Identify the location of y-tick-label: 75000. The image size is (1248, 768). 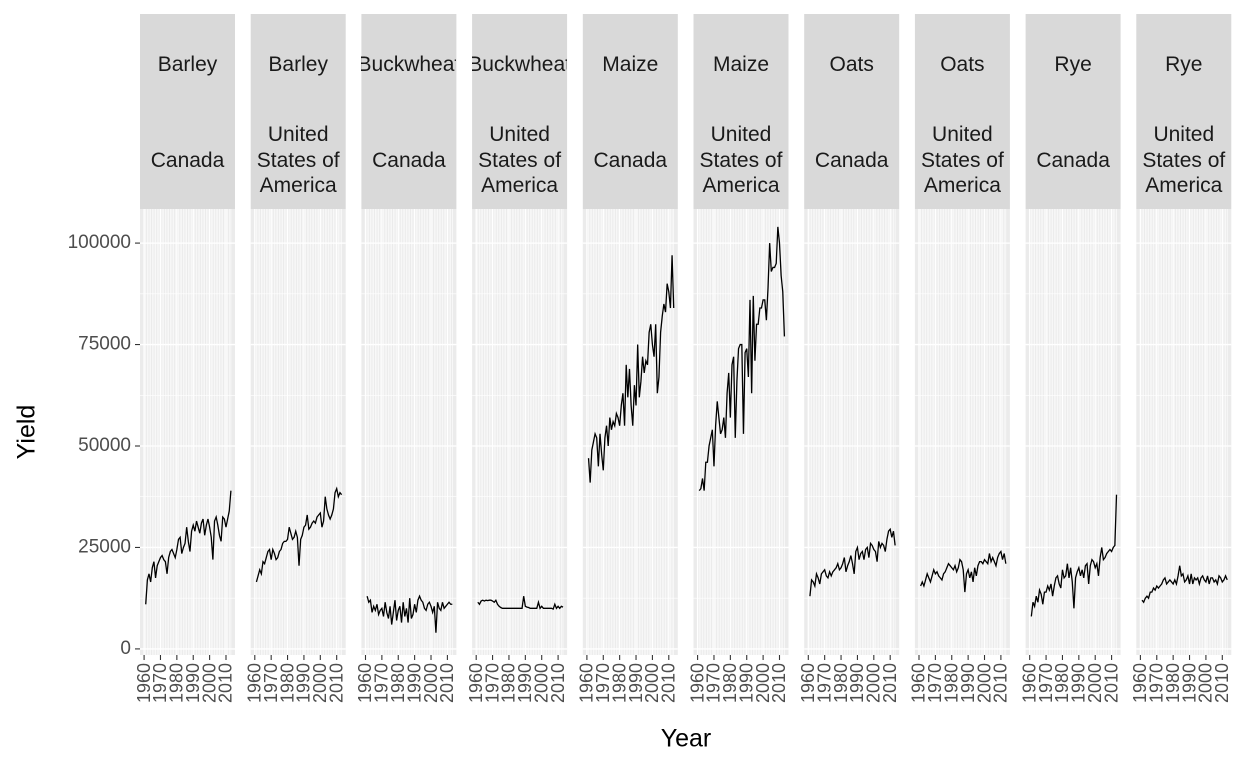
(104, 344).